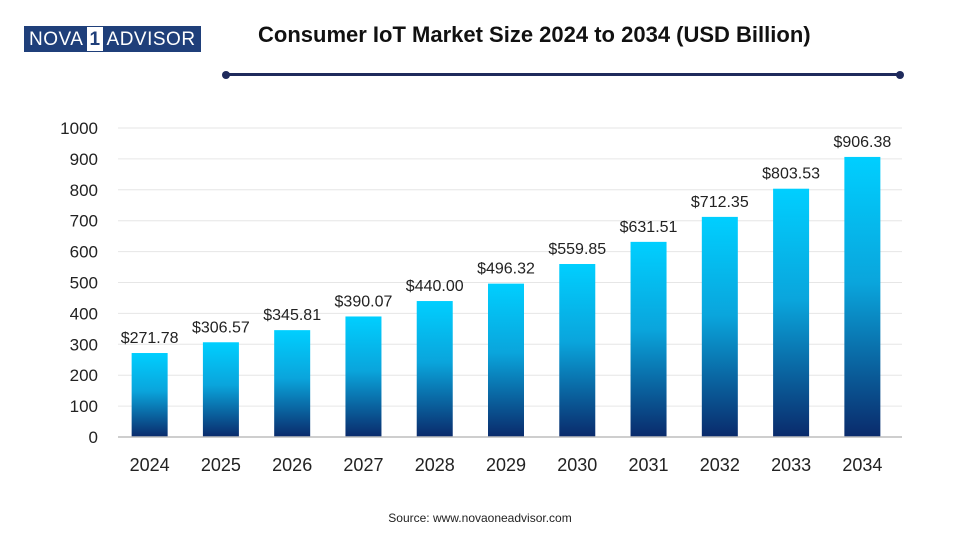 The height and width of the screenshot is (540, 960). What do you see at coordinates (221, 465) in the screenshot?
I see `x-tick-label: 2025` at bounding box center [221, 465].